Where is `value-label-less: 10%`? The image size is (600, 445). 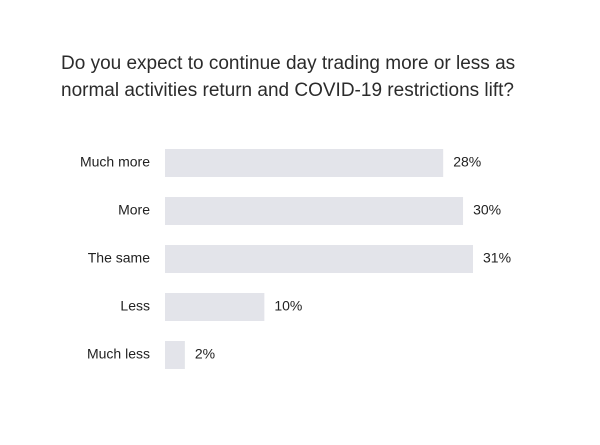
value-label-less: 10% is located at coordinates (288, 306).